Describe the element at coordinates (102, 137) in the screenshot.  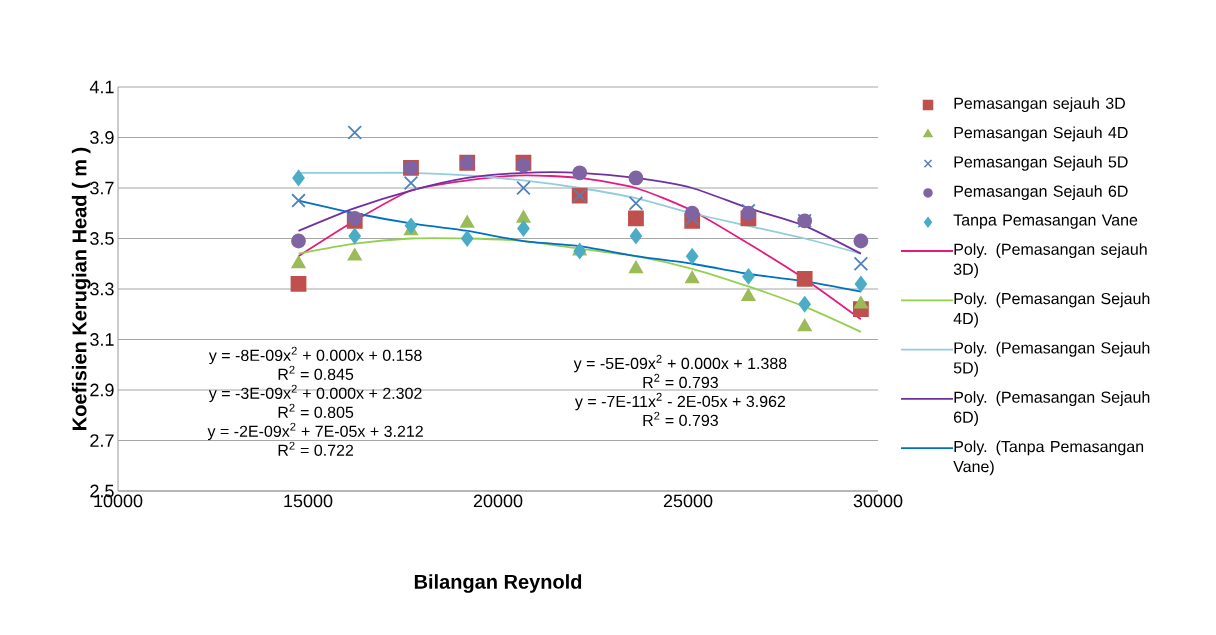
I see `y-tick-label: 3.9` at that location.